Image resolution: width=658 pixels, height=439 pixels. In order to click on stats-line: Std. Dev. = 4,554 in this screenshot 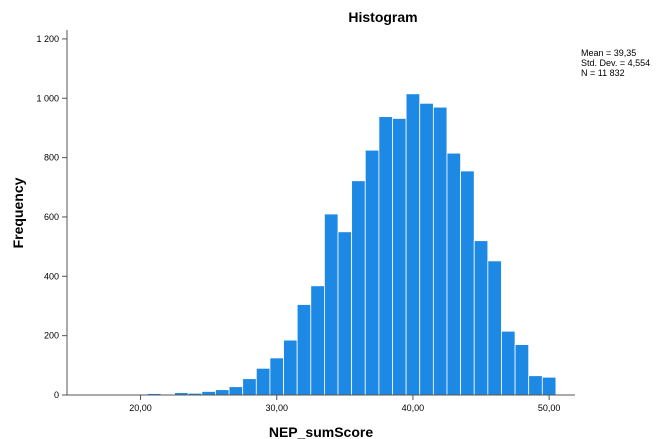, I will do `click(615, 63)`.